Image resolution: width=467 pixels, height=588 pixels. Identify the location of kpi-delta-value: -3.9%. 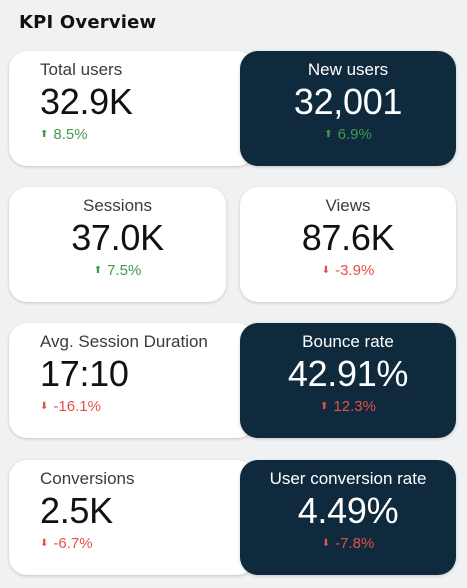
(355, 270).